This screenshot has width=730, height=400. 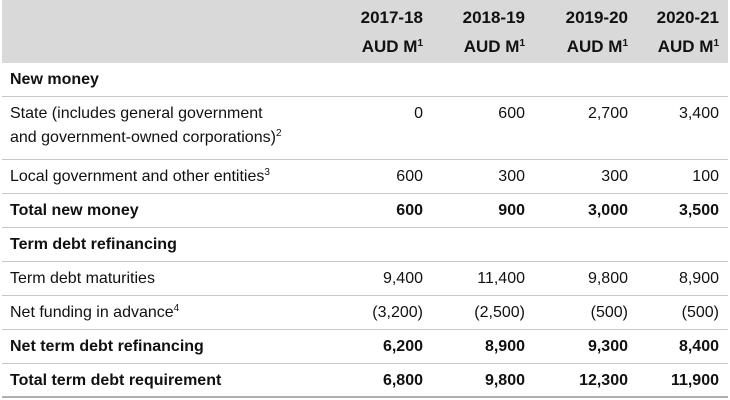 What do you see at coordinates (382, 278) in the screenshot?
I see `cell-value: 9,400` at bounding box center [382, 278].